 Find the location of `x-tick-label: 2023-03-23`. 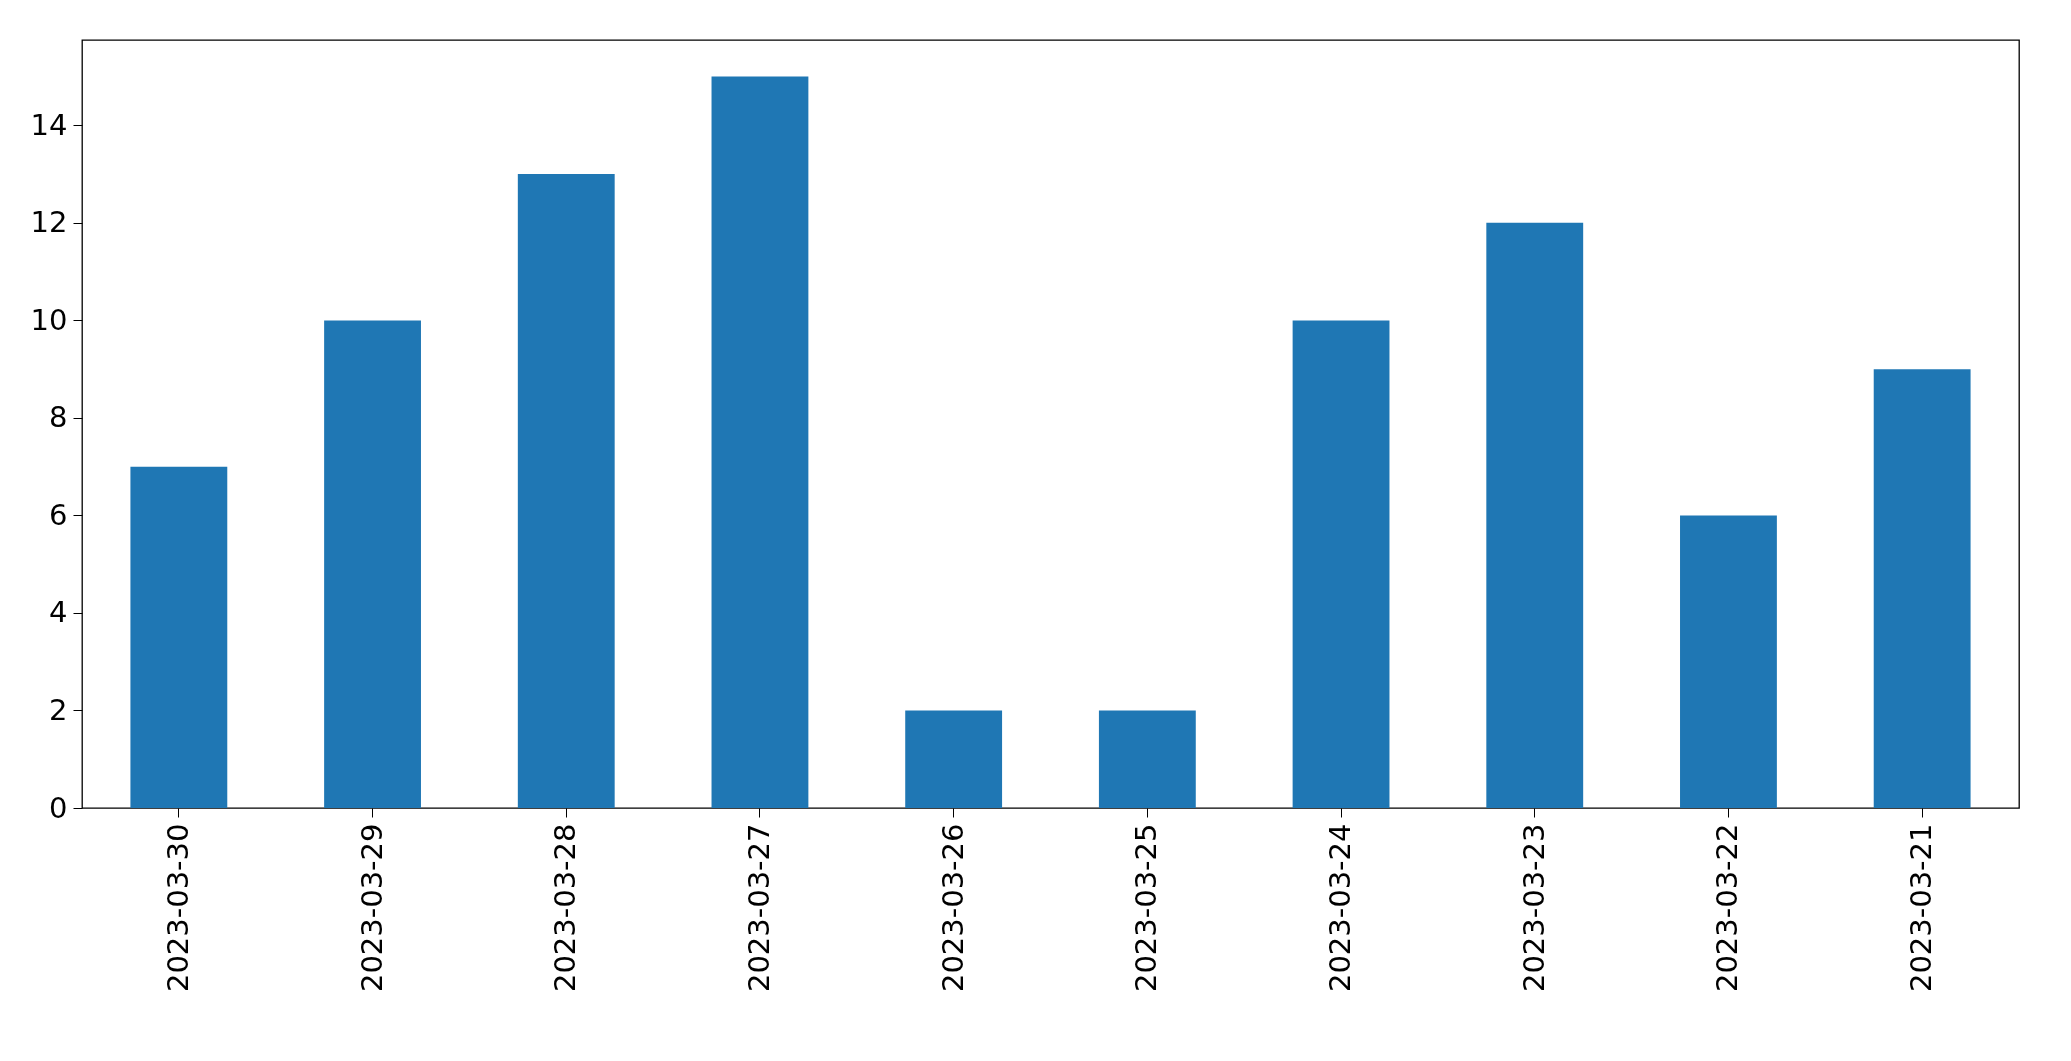

x-tick-label: 2023-03-23 is located at coordinates (1533, 908).